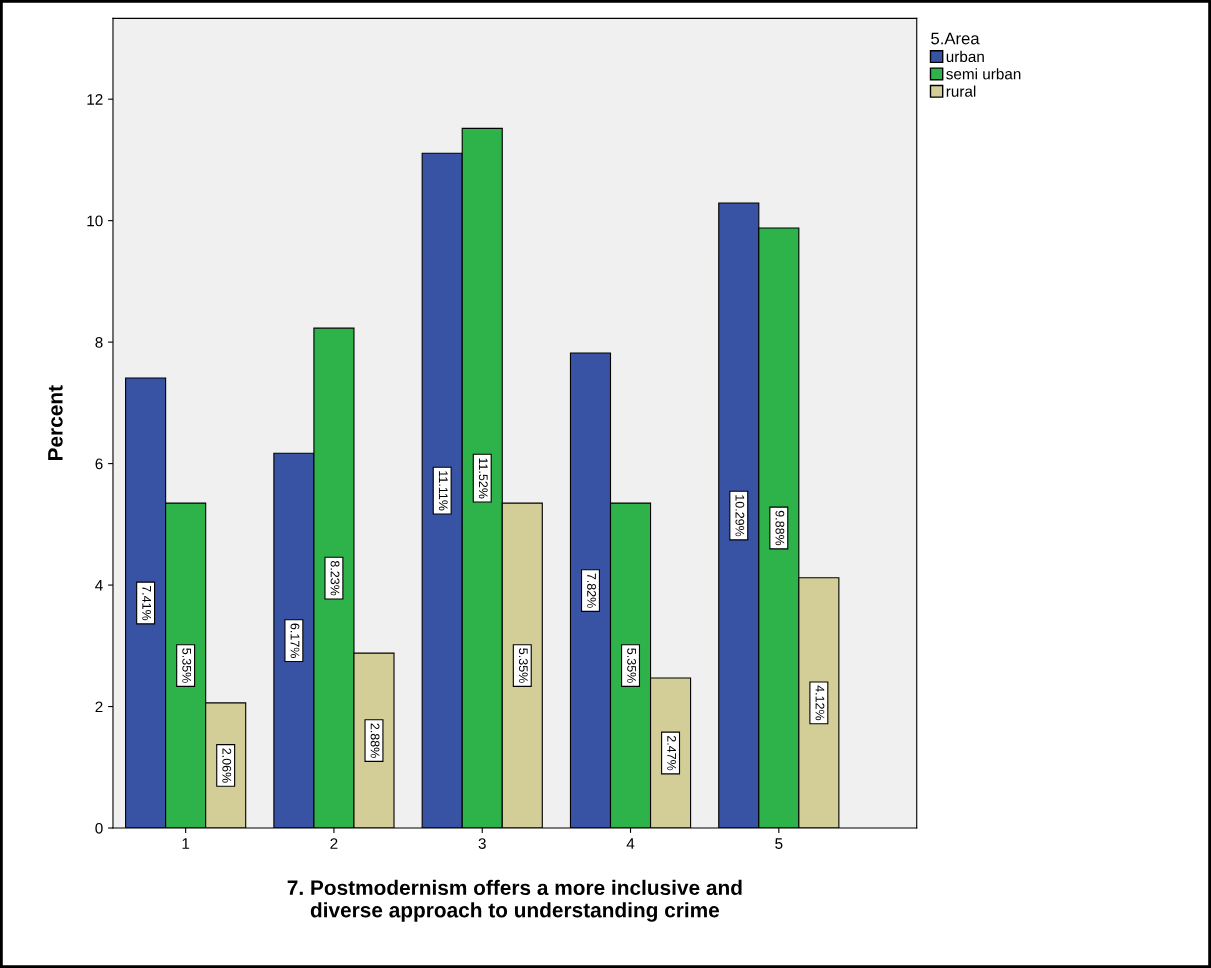 The height and width of the screenshot is (968, 1211). I want to click on y-tick-label: 12, so click(95, 99).